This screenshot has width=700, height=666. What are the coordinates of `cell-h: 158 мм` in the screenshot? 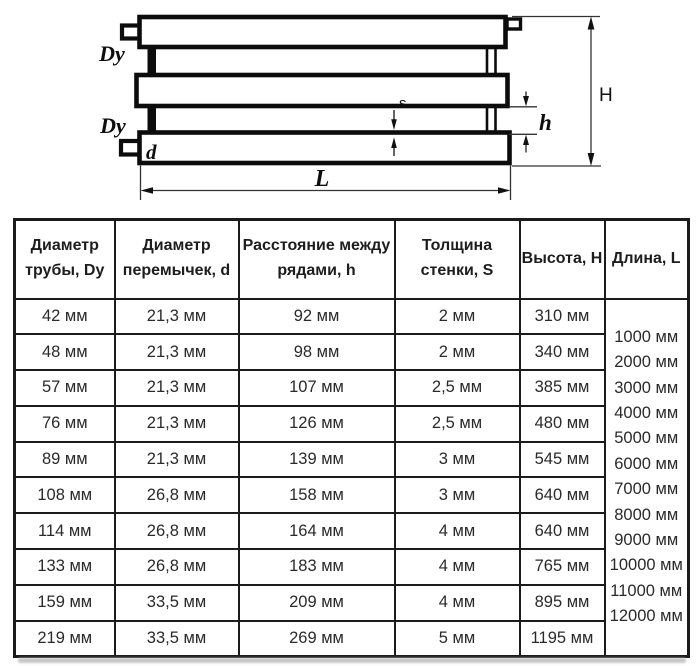 It's located at (316, 495).